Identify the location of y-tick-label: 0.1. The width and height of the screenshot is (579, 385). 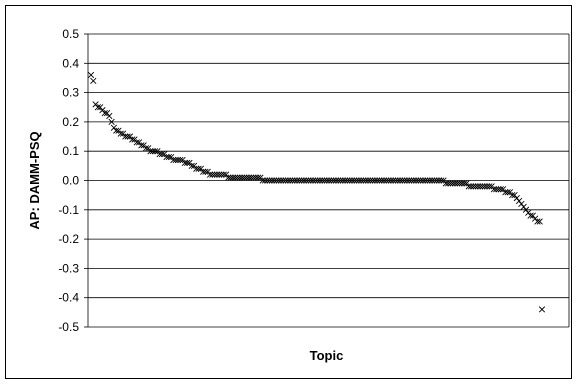
(70, 151).